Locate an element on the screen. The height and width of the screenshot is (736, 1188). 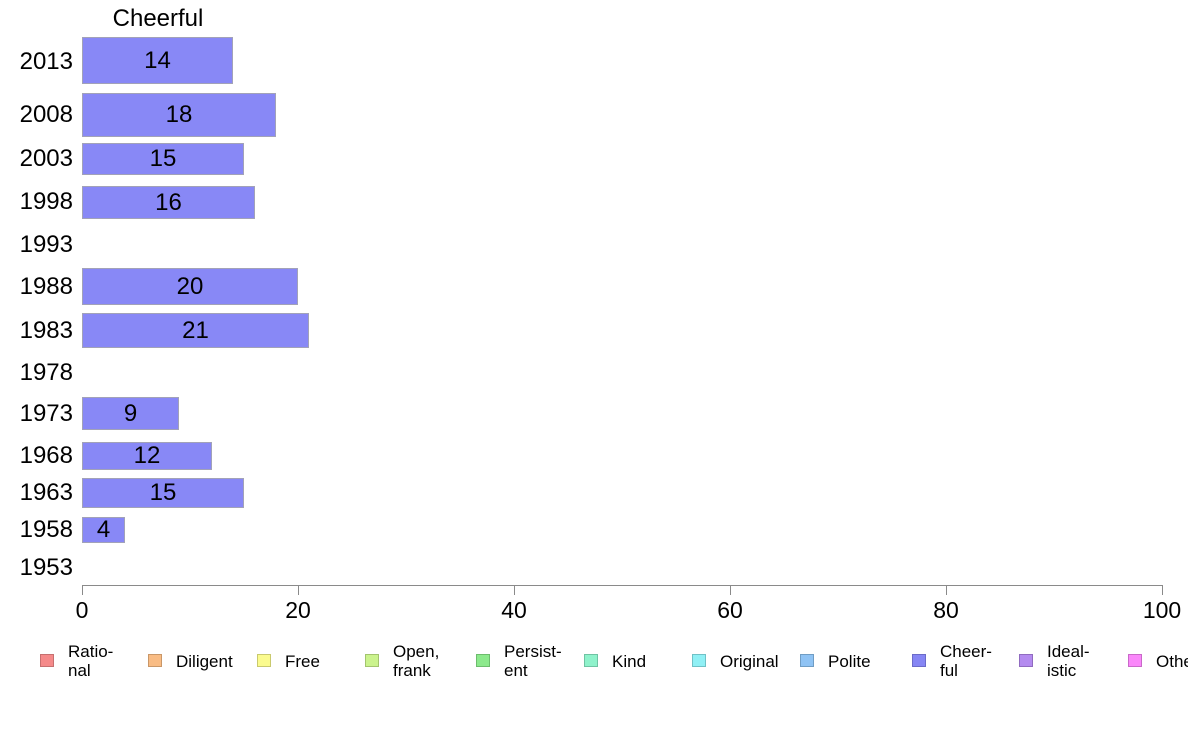
x-tick-label: 60 is located at coordinates (730, 610).